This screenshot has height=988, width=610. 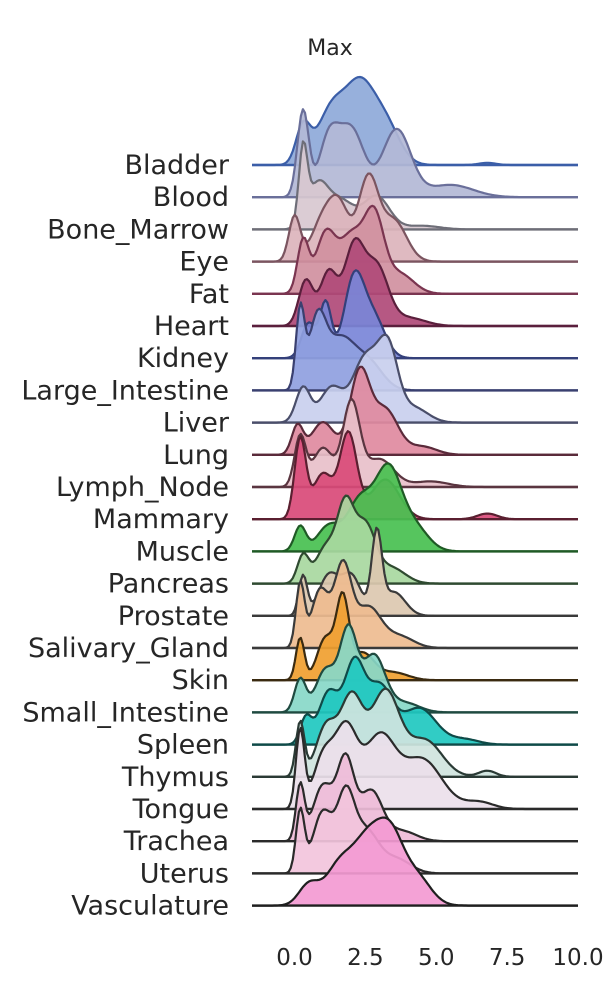 I want to click on y-label-liver: Liver, so click(x=196, y=423).